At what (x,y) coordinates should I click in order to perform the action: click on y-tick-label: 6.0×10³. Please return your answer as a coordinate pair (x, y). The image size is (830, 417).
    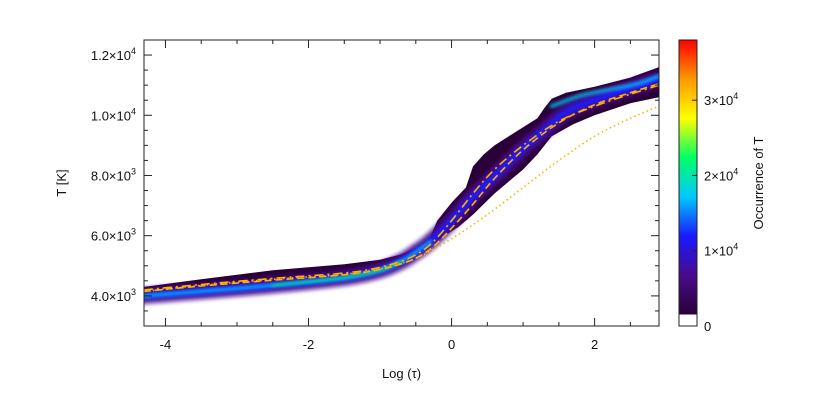
    Looking at the image, I should click on (113, 235).